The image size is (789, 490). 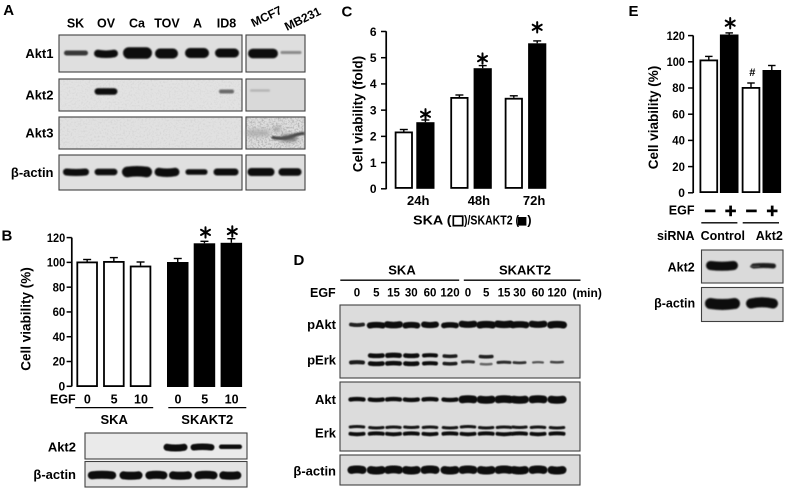 I want to click on svg-text: Akt, so click(x=326, y=399).